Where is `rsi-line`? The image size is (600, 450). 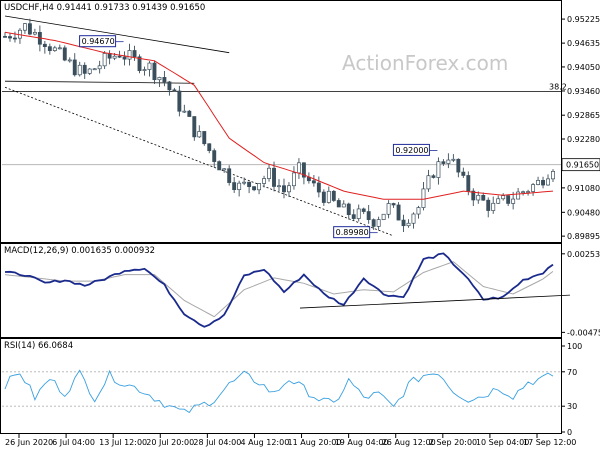 rsi-line is located at coordinates (279, 391).